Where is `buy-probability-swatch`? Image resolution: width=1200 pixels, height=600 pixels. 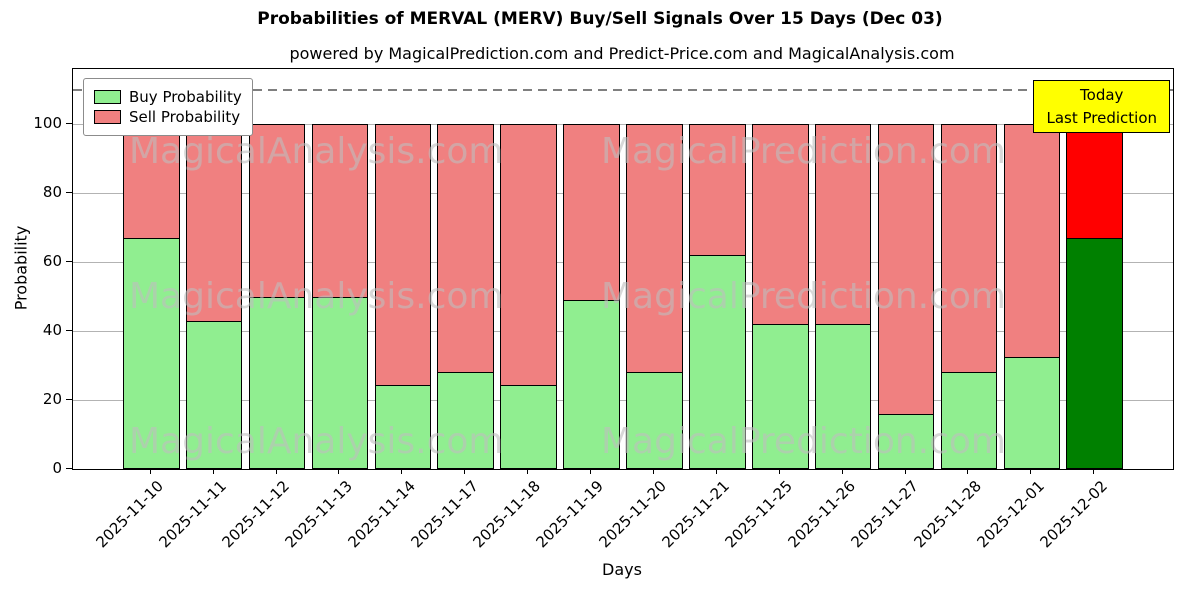
buy-probability-swatch is located at coordinates (107, 97).